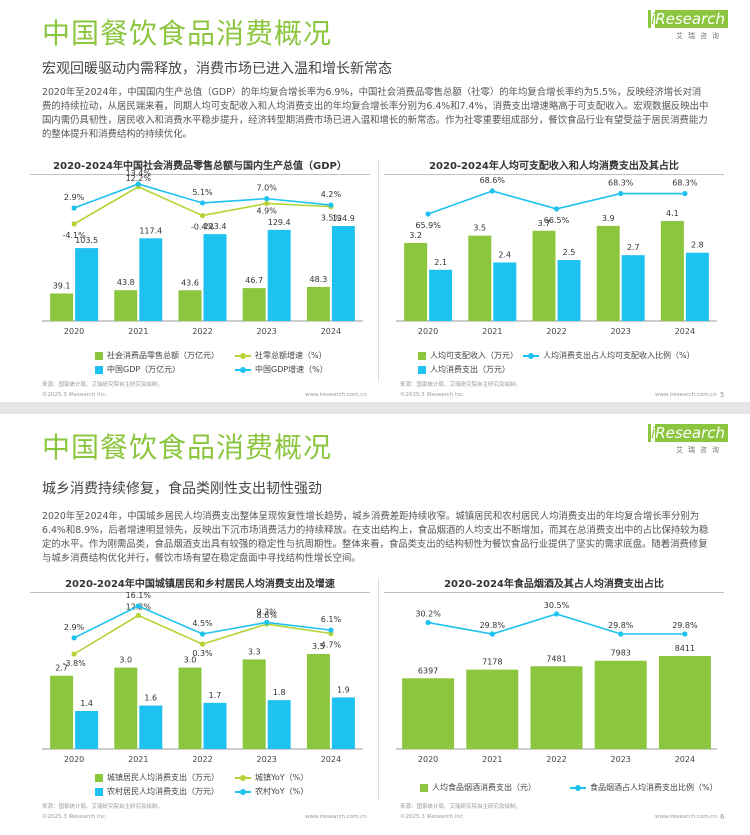 The image size is (750, 835). What do you see at coordinates (282, 777) in the screenshot?
I see `legend-label: 城镇YoY（%）` at bounding box center [282, 777].